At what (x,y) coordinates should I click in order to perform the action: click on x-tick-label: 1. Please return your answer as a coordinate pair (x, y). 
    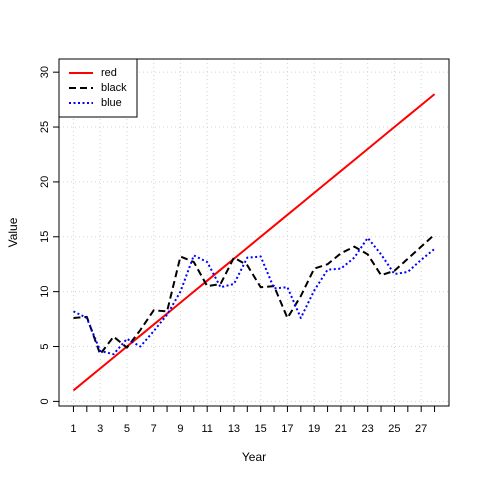
    Looking at the image, I should click on (73, 429).